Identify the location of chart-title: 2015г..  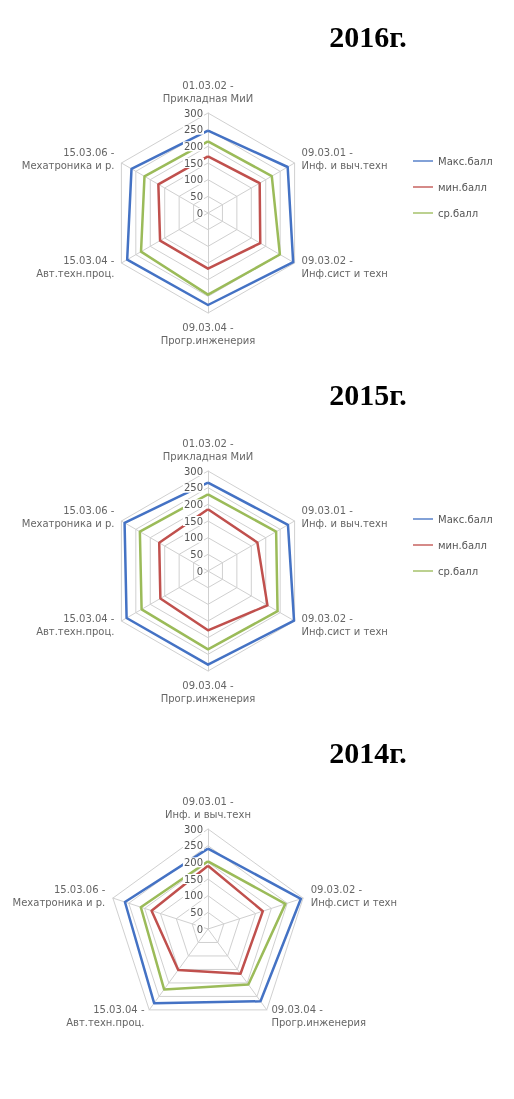
(368, 394).